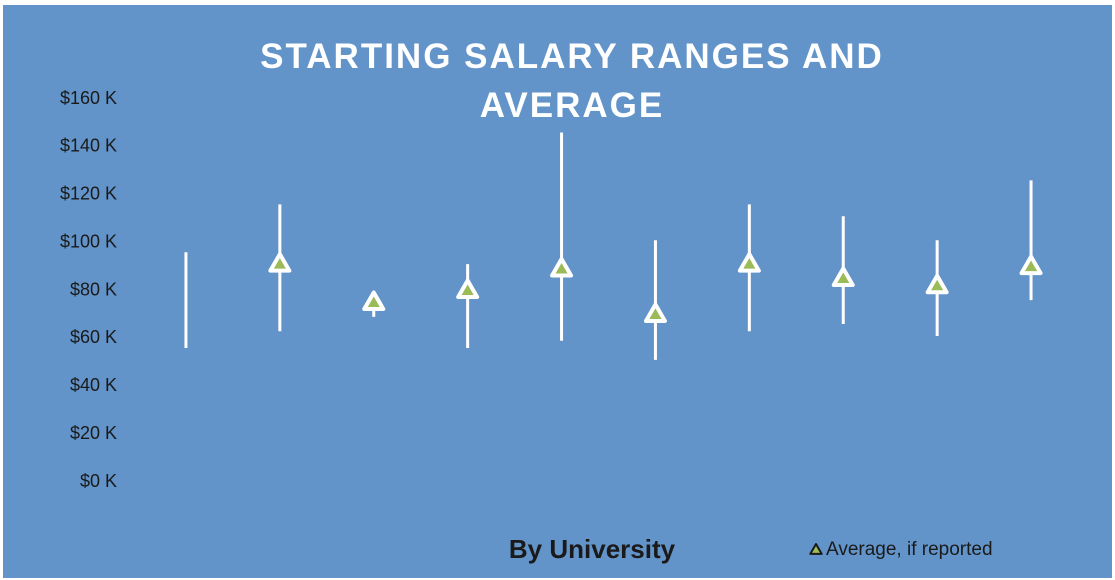 The image size is (1115, 580). What do you see at coordinates (93, 337) in the screenshot?
I see `y-tick-label: $60 K` at bounding box center [93, 337].